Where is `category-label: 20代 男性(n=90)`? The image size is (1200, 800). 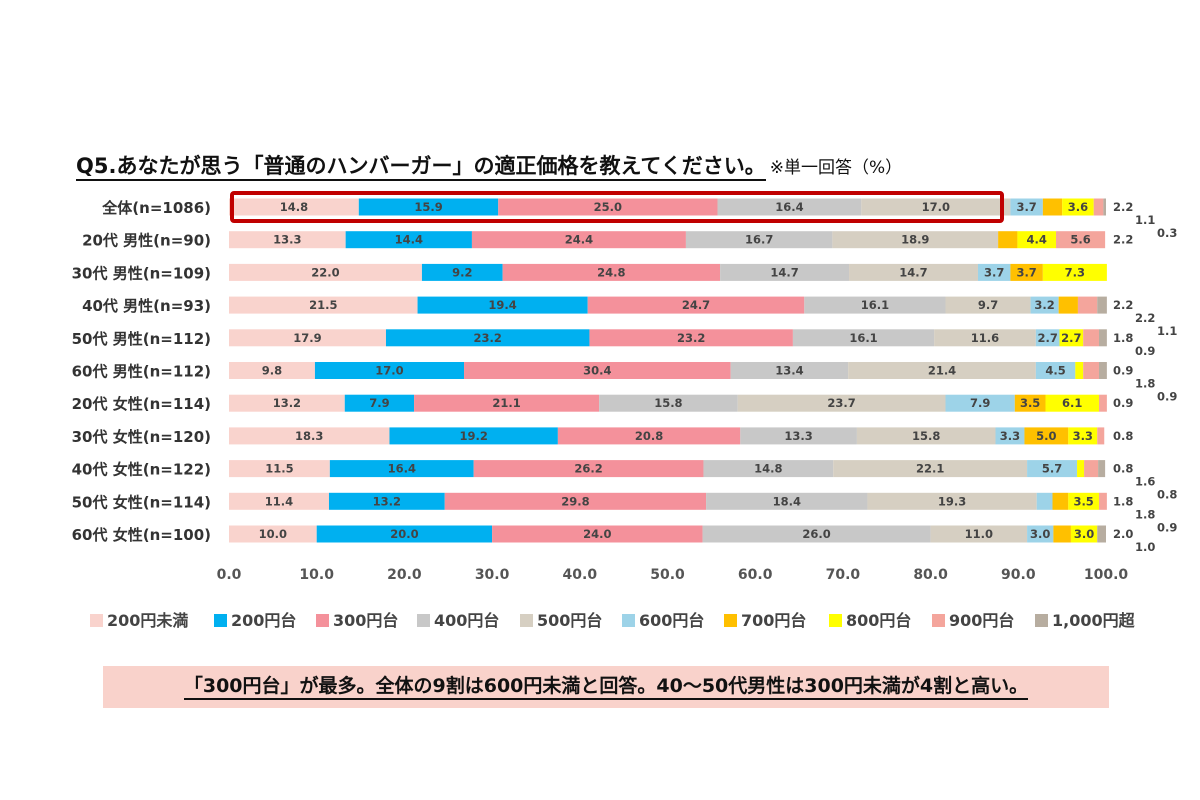
category-label: 20代 男性(n=90) is located at coordinates (146, 241).